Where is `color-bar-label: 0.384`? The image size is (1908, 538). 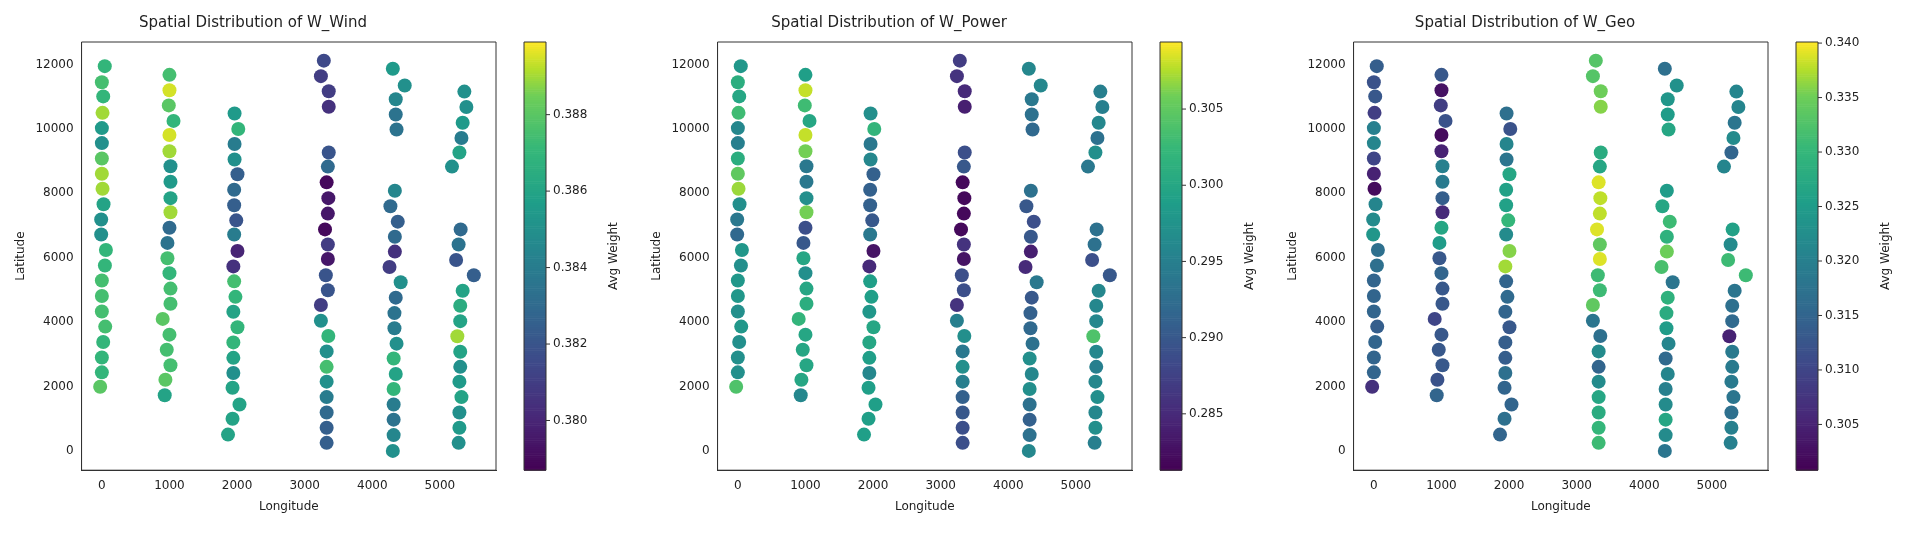 color-bar-label: 0.384 is located at coordinates (570, 266).